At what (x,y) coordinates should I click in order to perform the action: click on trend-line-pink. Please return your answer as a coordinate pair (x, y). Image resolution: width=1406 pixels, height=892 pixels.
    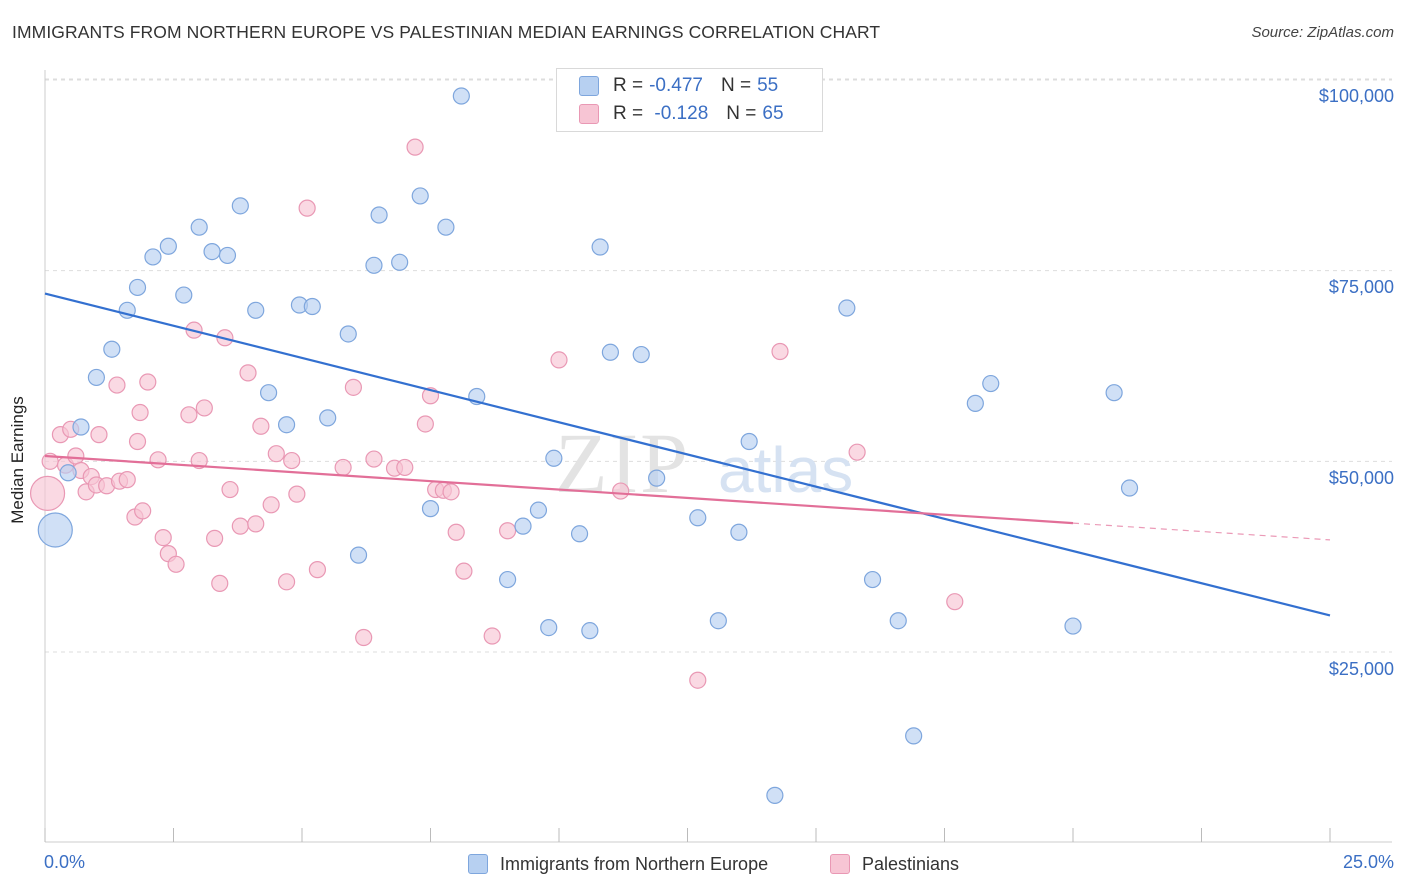
    Looking at the image, I should click on (559, 489).